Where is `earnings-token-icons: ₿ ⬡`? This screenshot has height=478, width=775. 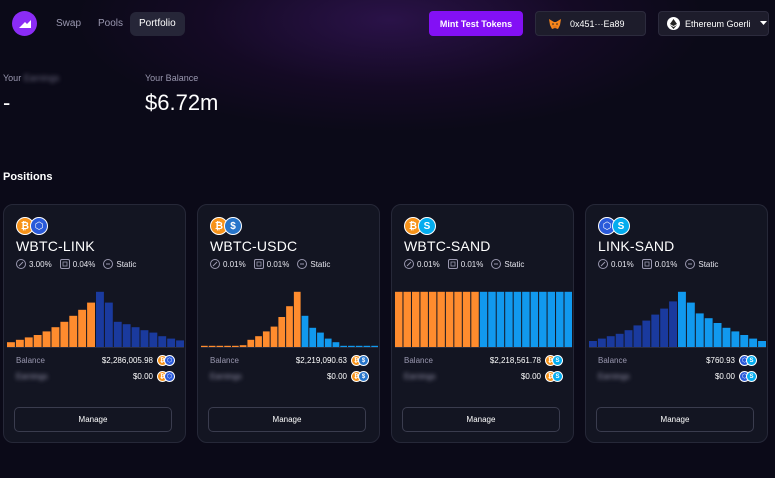
earnings-token-icons: ₿ ⬡ is located at coordinates (166, 376).